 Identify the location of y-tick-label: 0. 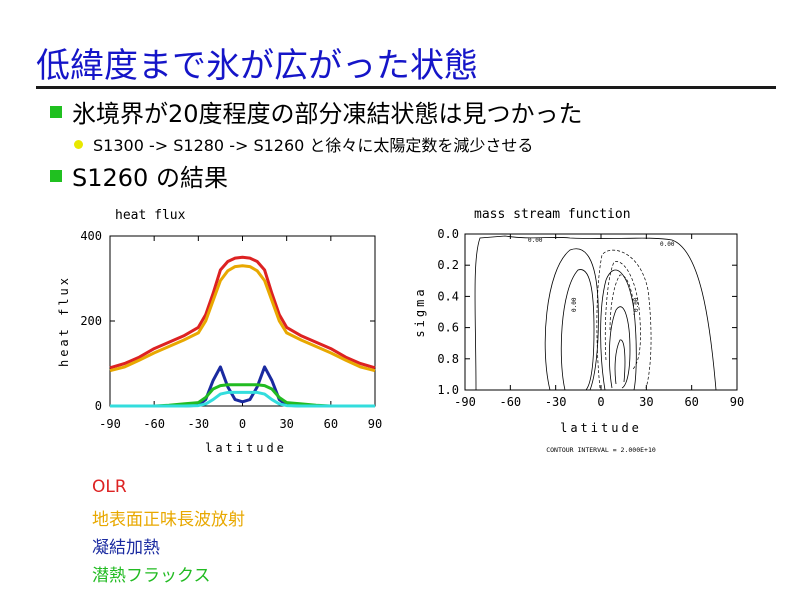
(98, 406).